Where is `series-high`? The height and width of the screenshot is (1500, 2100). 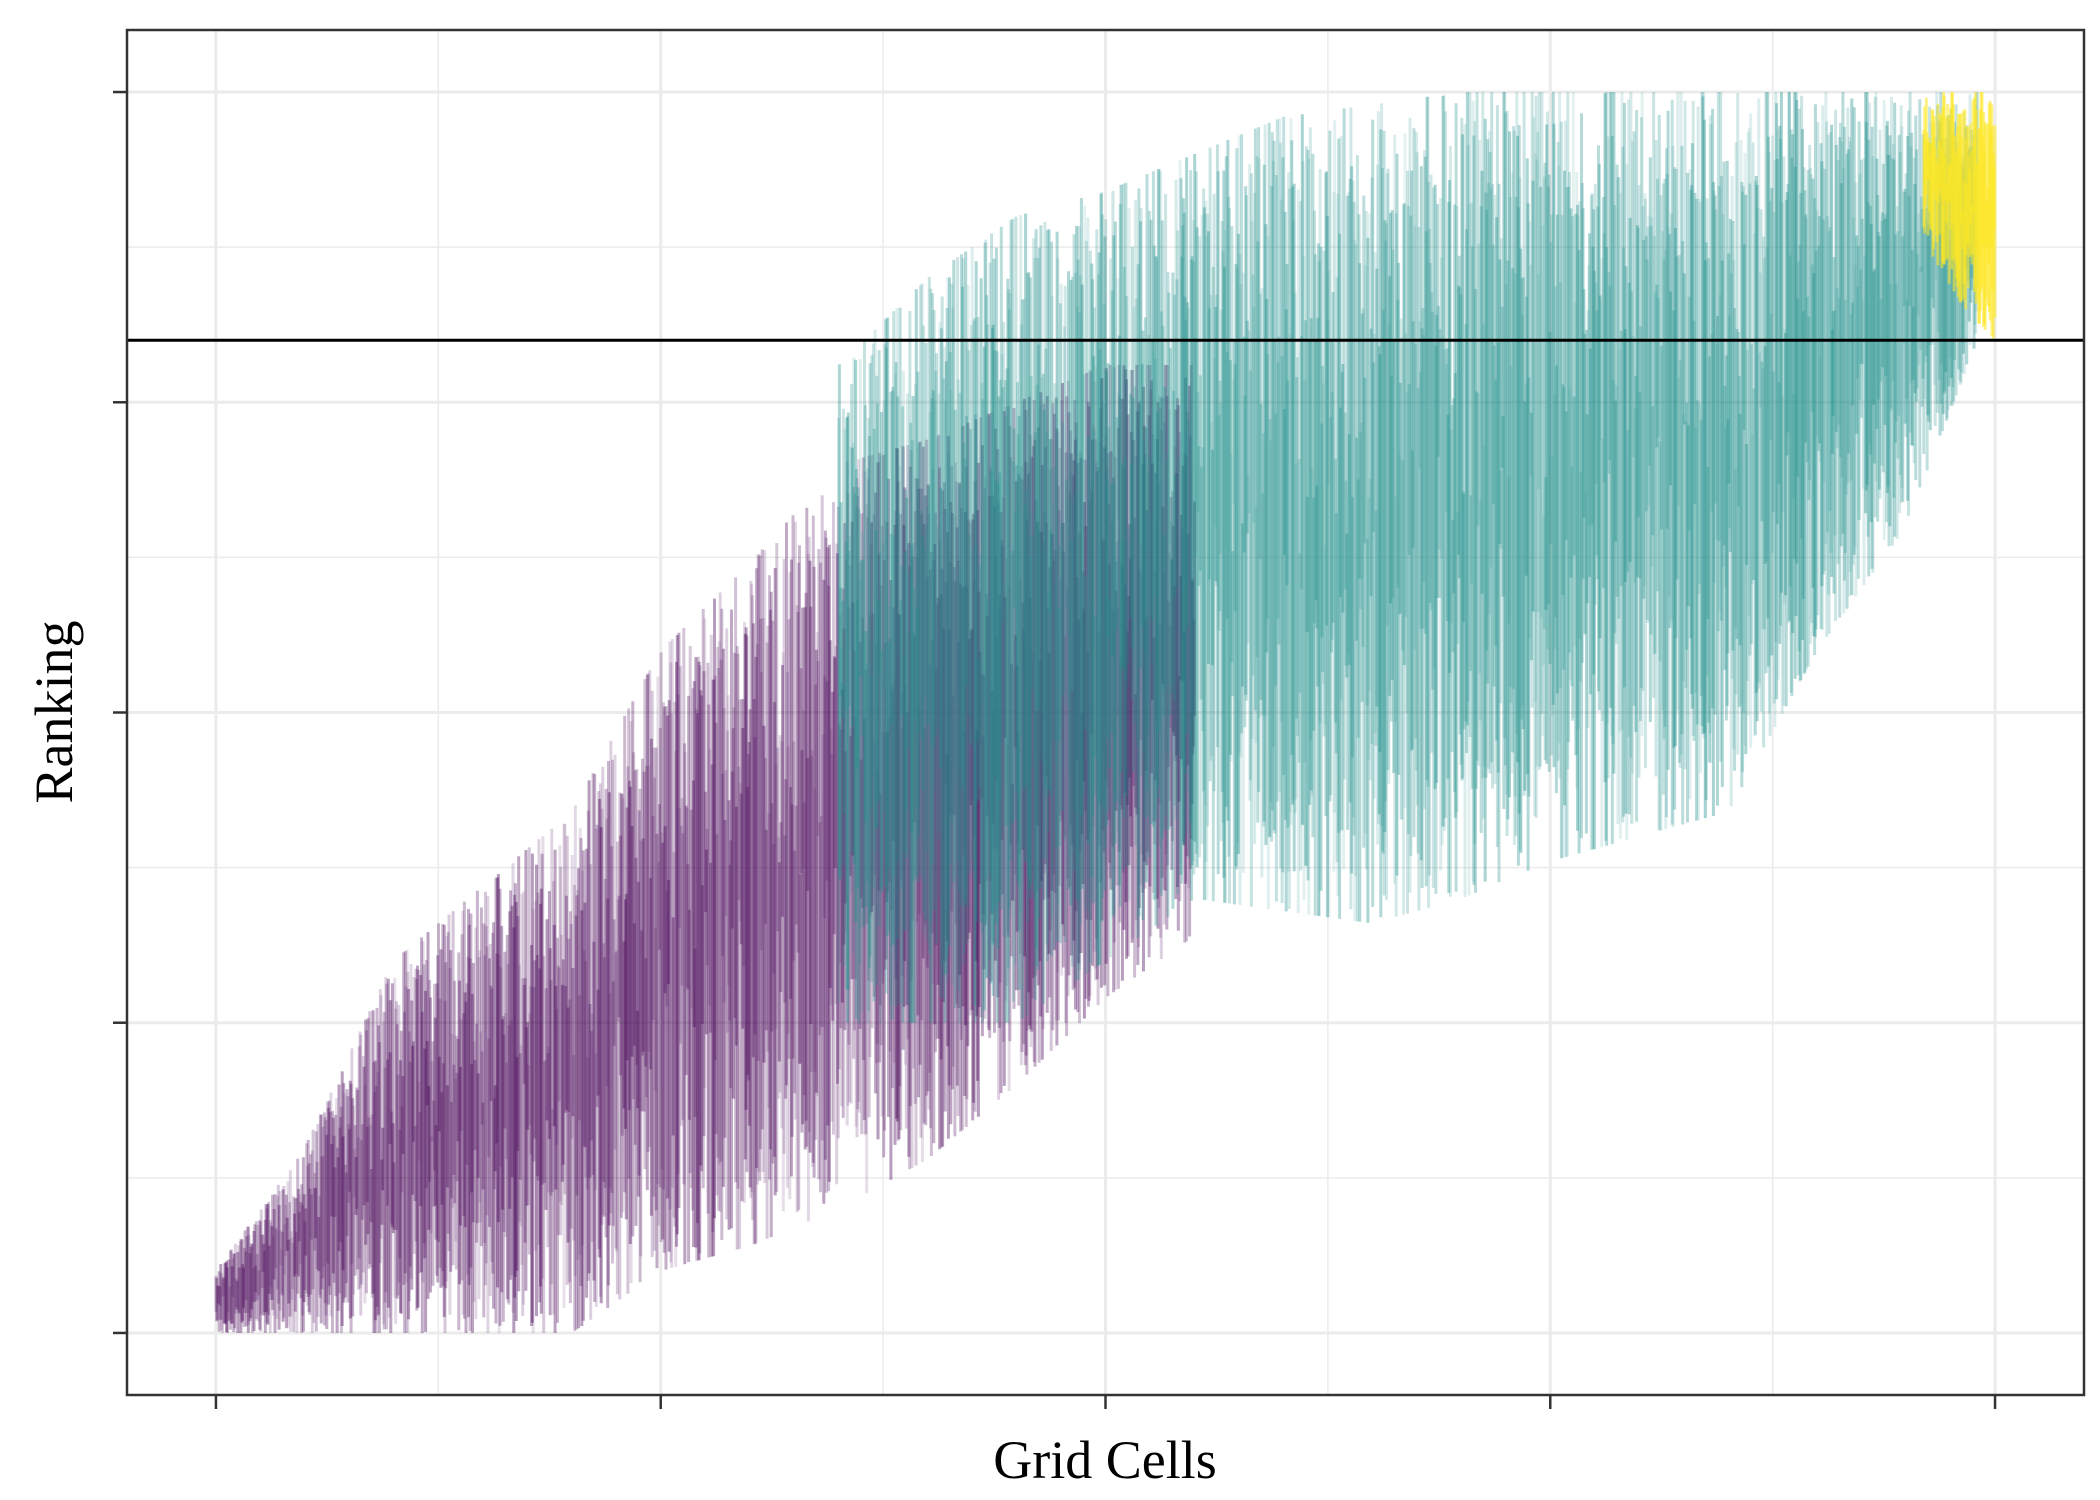
series-high is located at coordinates (1959, 215).